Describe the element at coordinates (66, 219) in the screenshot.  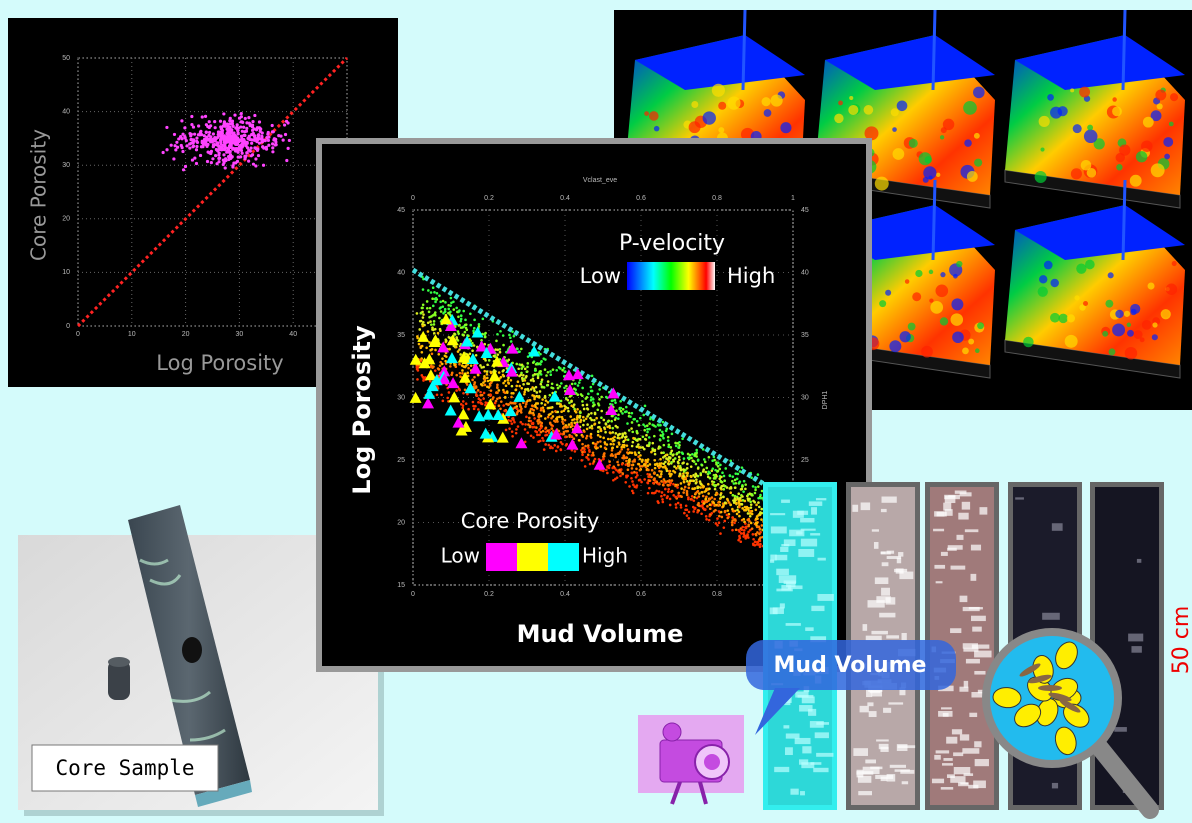
I see `y-tick-label: 20` at that location.